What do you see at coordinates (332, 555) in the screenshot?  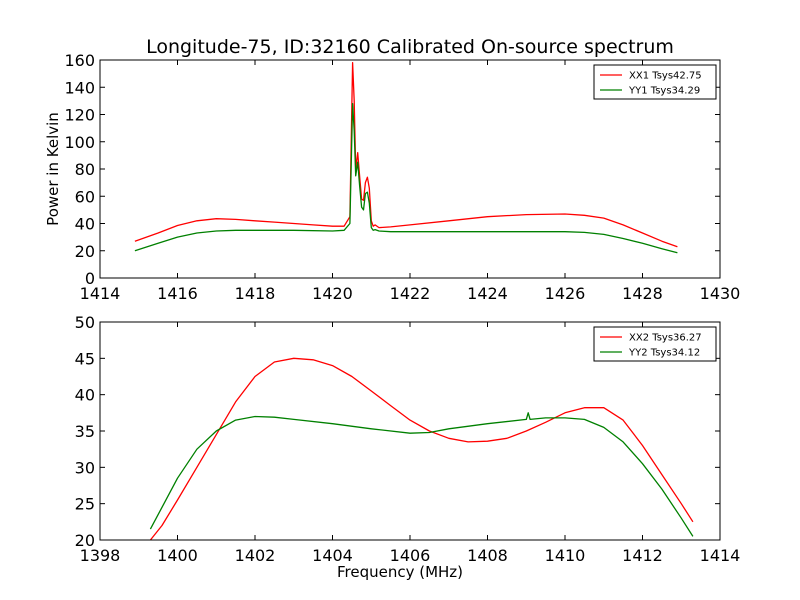 I see `x-tick-label: 1404` at bounding box center [332, 555].